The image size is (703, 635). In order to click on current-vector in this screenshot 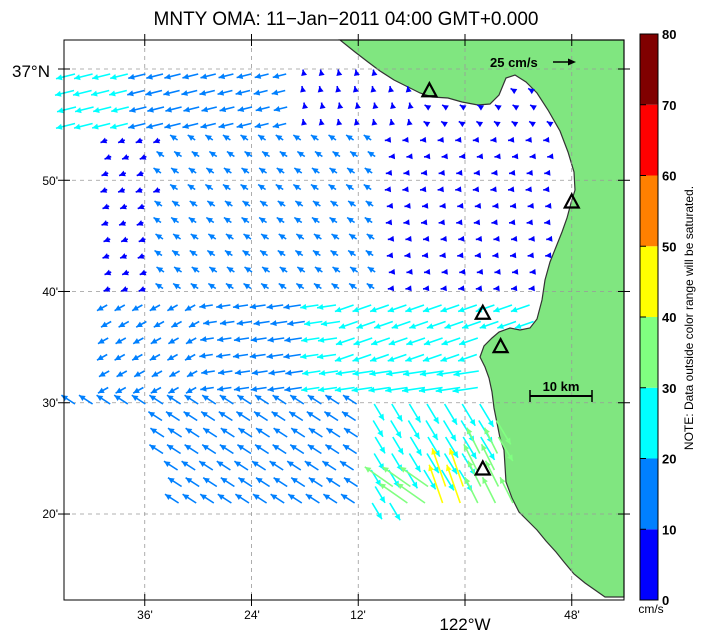, I will do `click(436, 484)`.